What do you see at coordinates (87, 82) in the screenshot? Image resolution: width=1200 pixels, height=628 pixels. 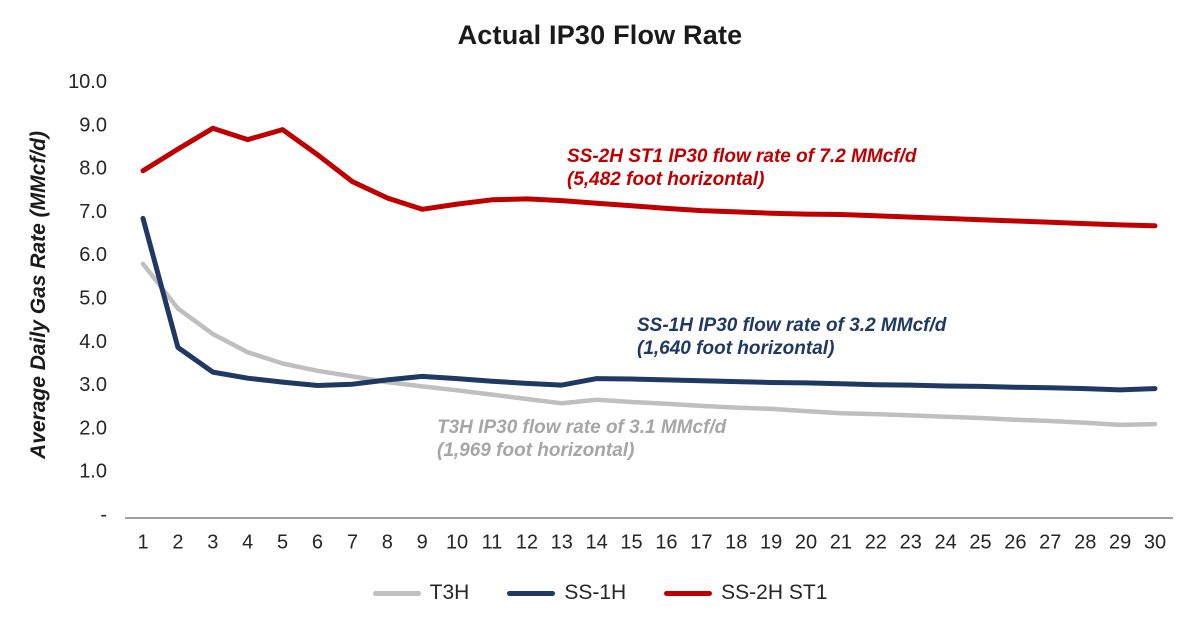 I see `y-tick-label: 10.0` at bounding box center [87, 82].